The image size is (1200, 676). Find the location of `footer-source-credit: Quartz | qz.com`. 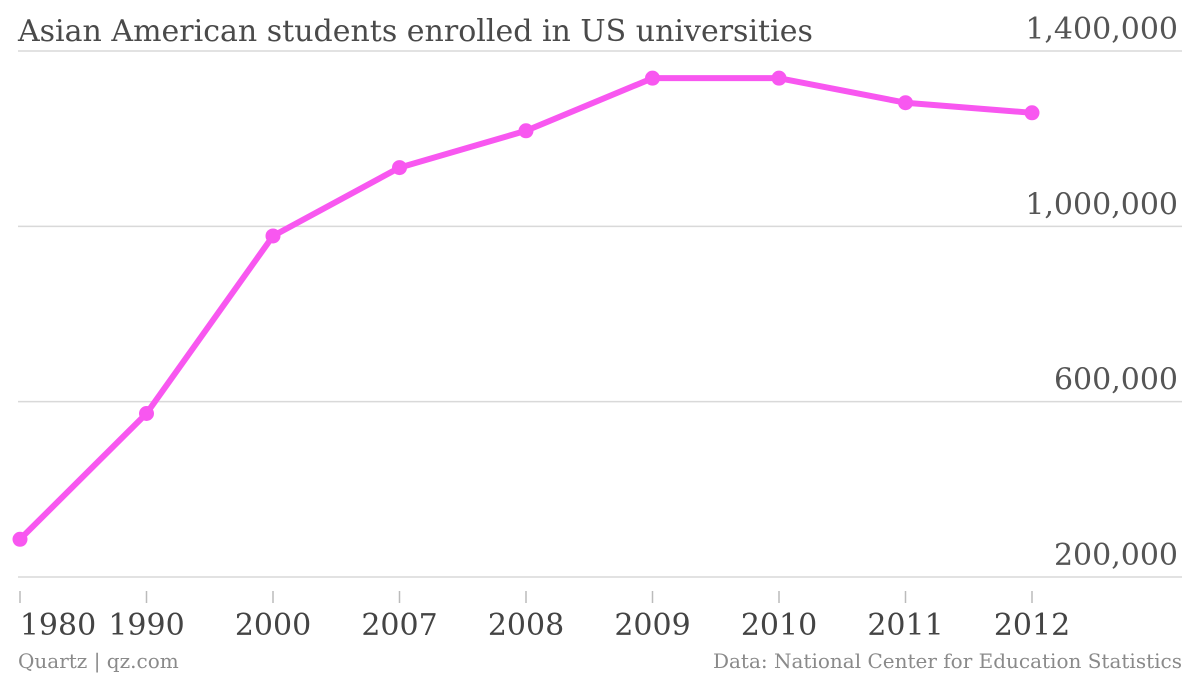

footer-source-credit: Quartz | qz.com is located at coordinates (98, 661).